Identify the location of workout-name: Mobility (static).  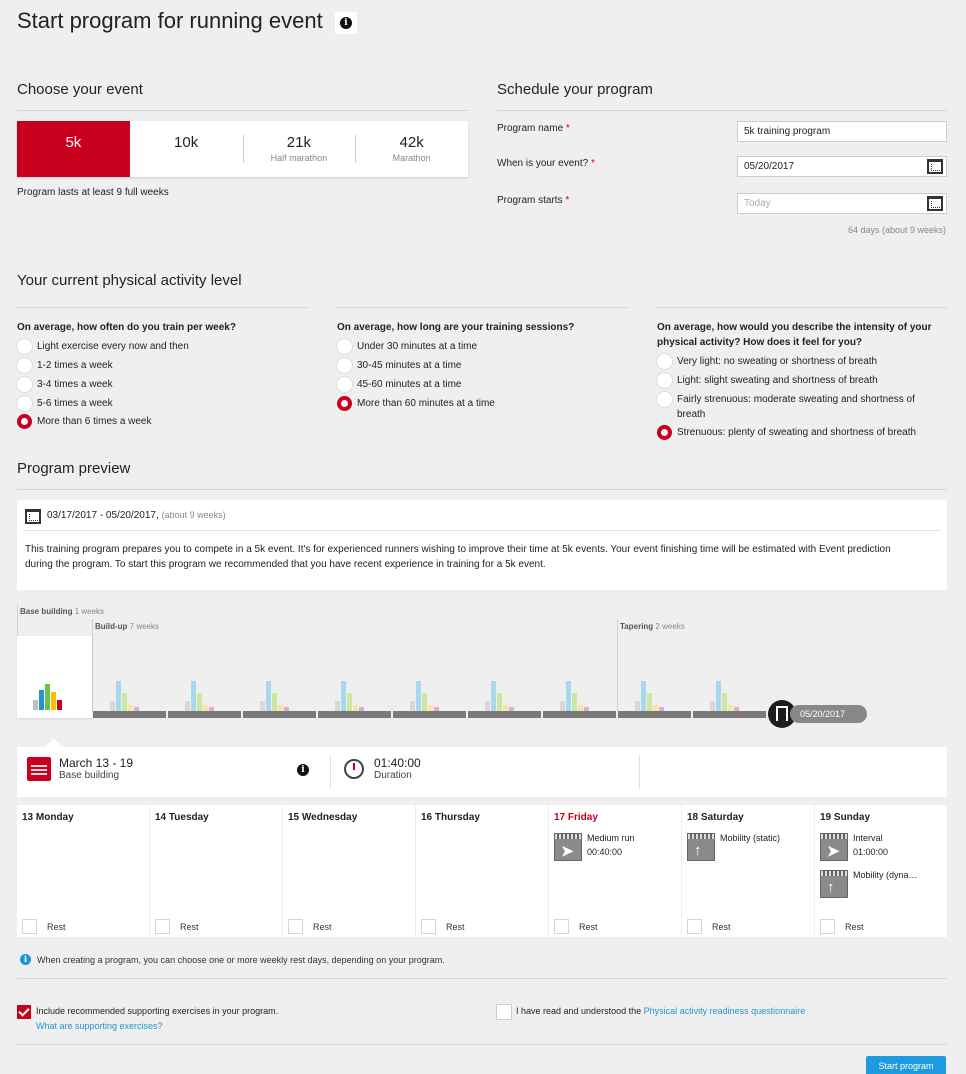
(750, 838).